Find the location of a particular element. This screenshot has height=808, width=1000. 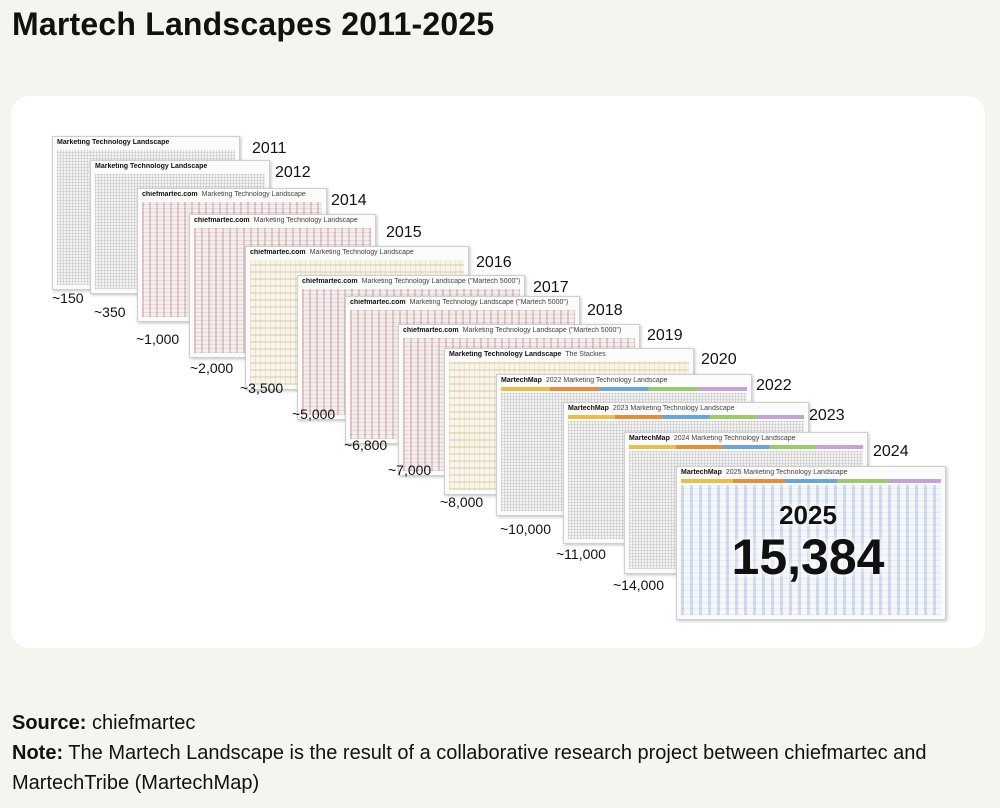

count-label: ~2,000 is located at coordinates (212, 368).